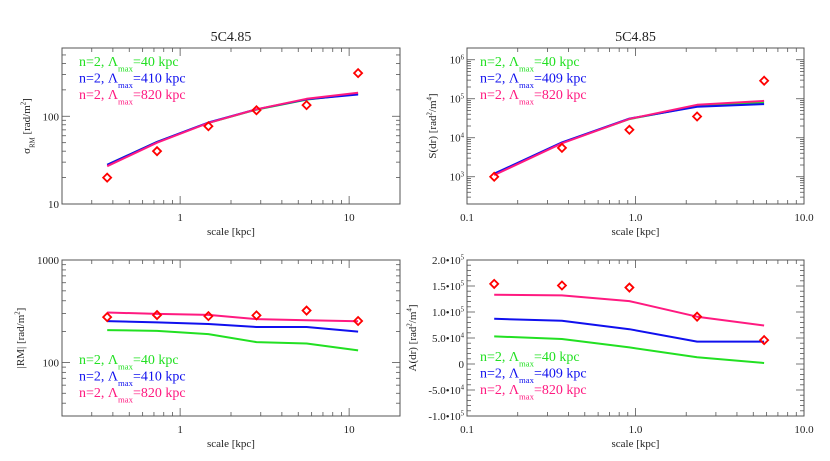  I want to click on y-tick-label: -1.0•105, so click(446, 417).